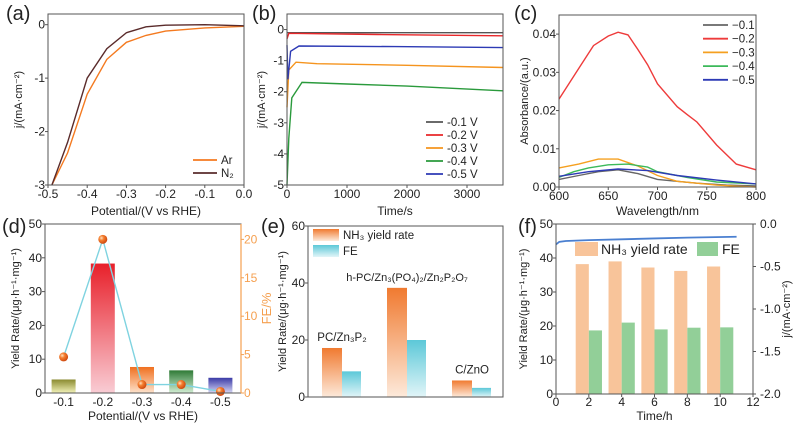  I want to click on y2-axis-label: FE/%, so click(266, 308).